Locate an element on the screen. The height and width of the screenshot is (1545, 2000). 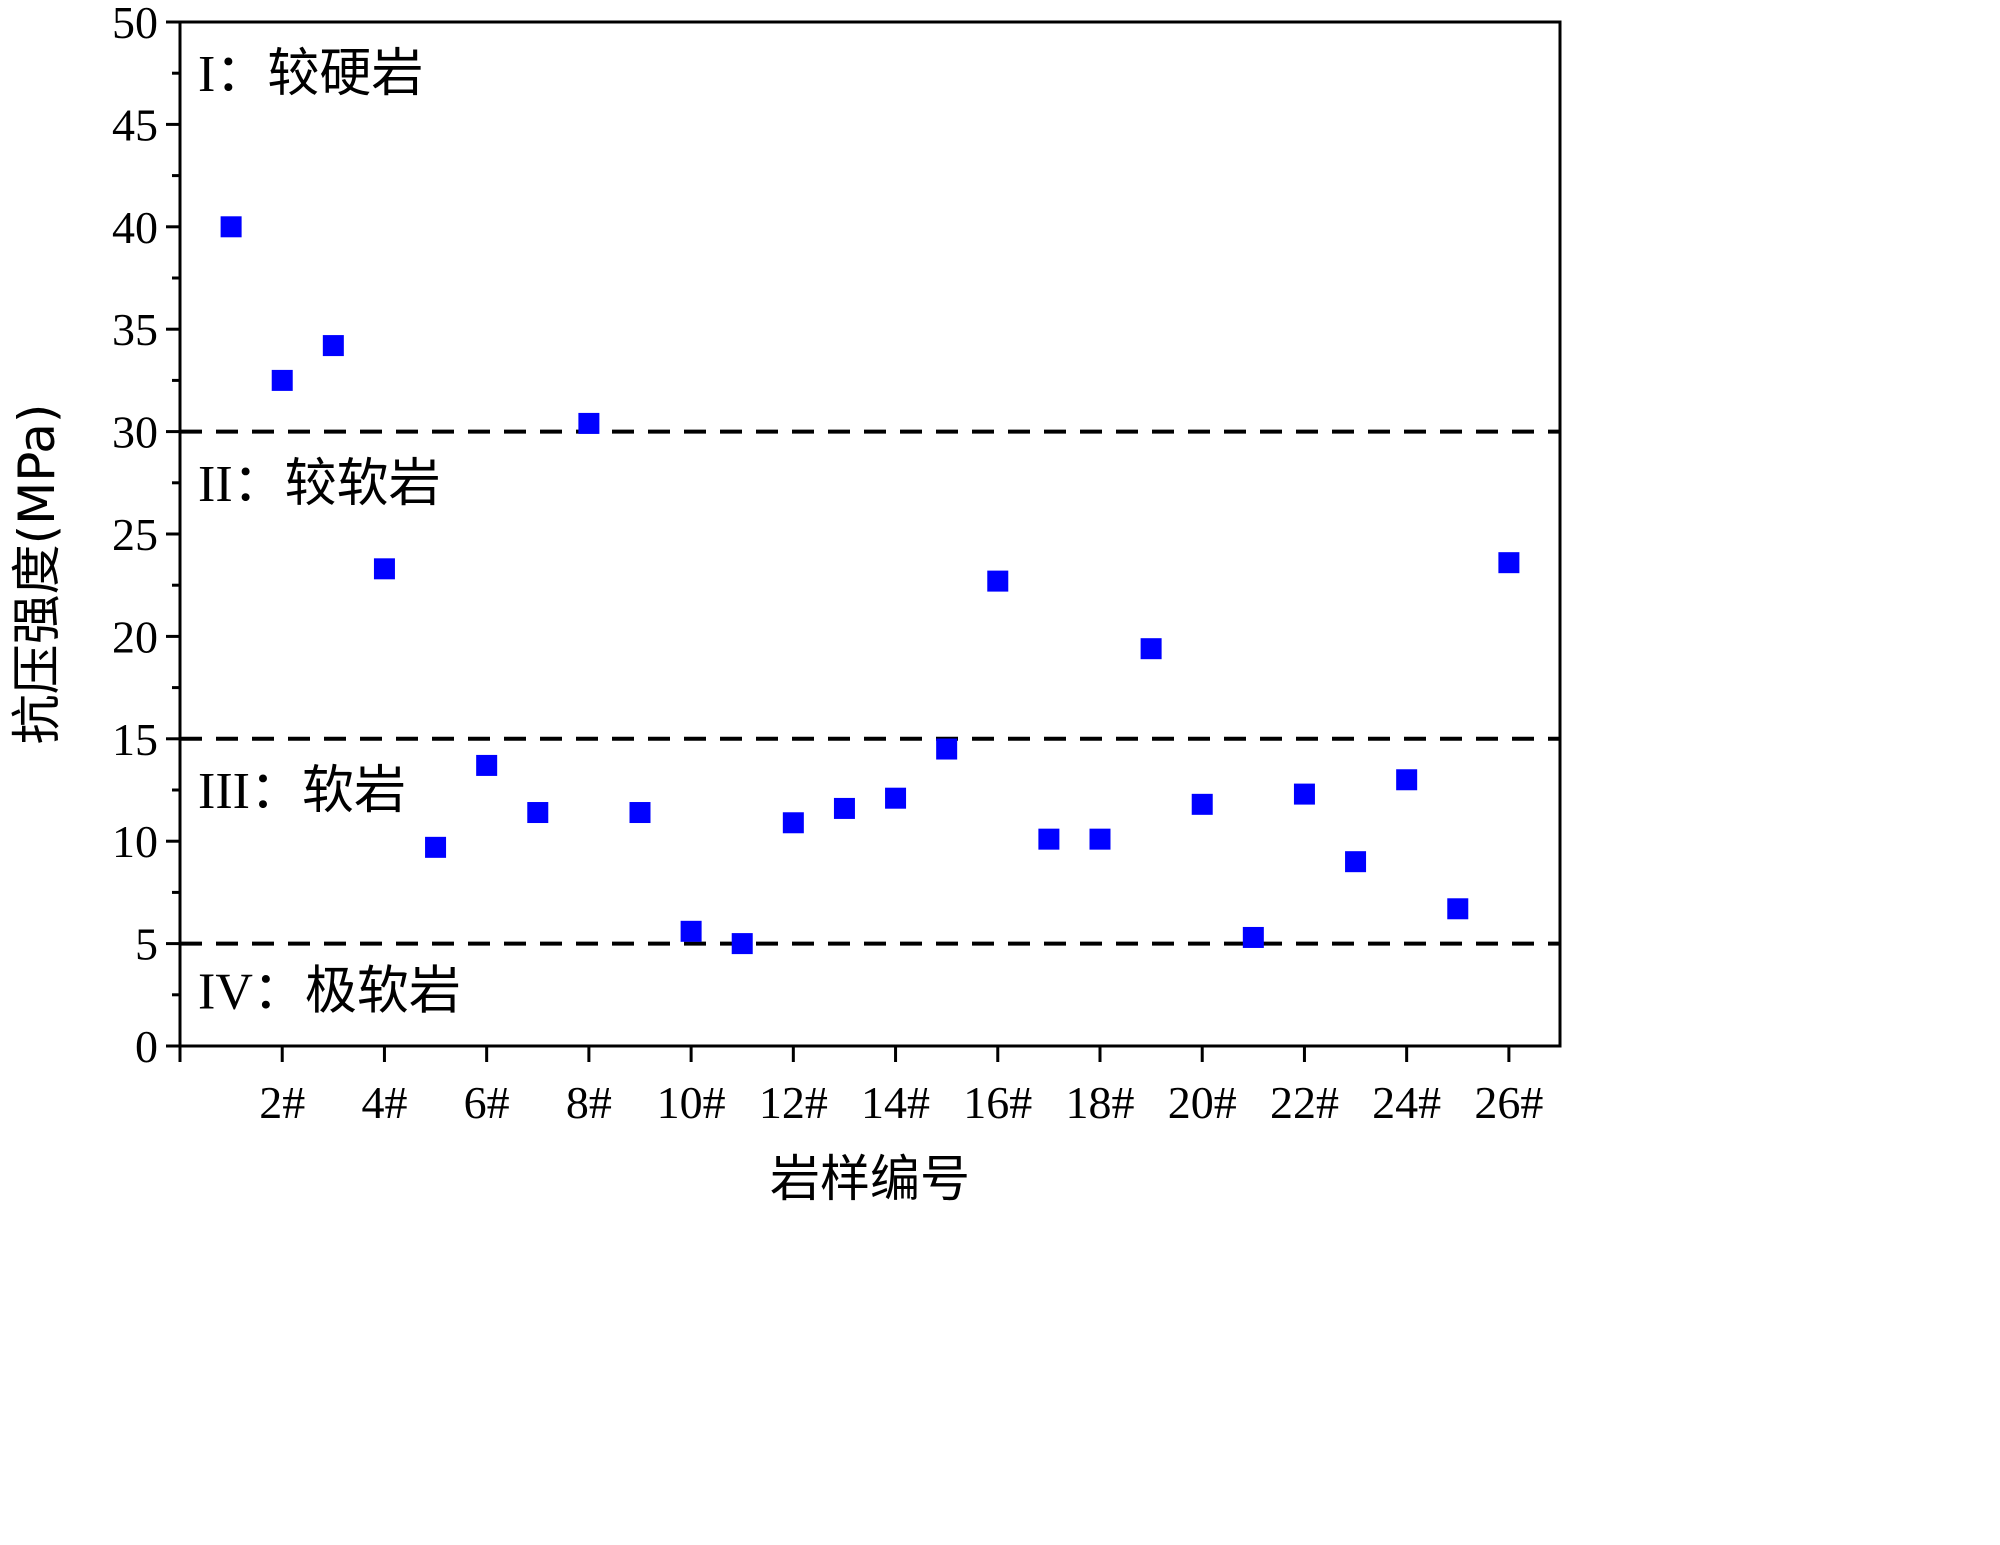
zone-label: III：软岩 is located at coordinates (302, 791).